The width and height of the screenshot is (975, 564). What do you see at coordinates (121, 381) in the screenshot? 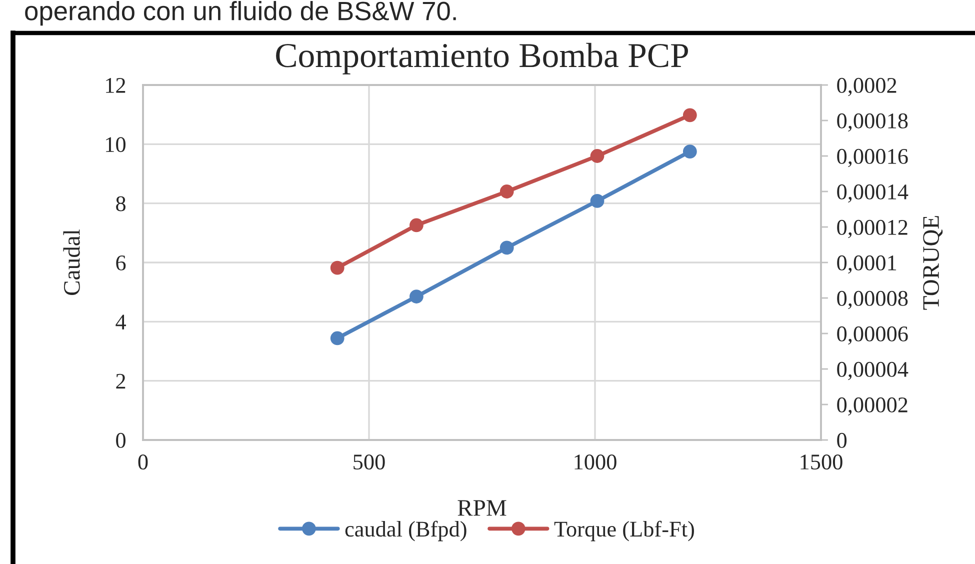
I see `y-tick-label: 2` at bounding box center [121, 381].